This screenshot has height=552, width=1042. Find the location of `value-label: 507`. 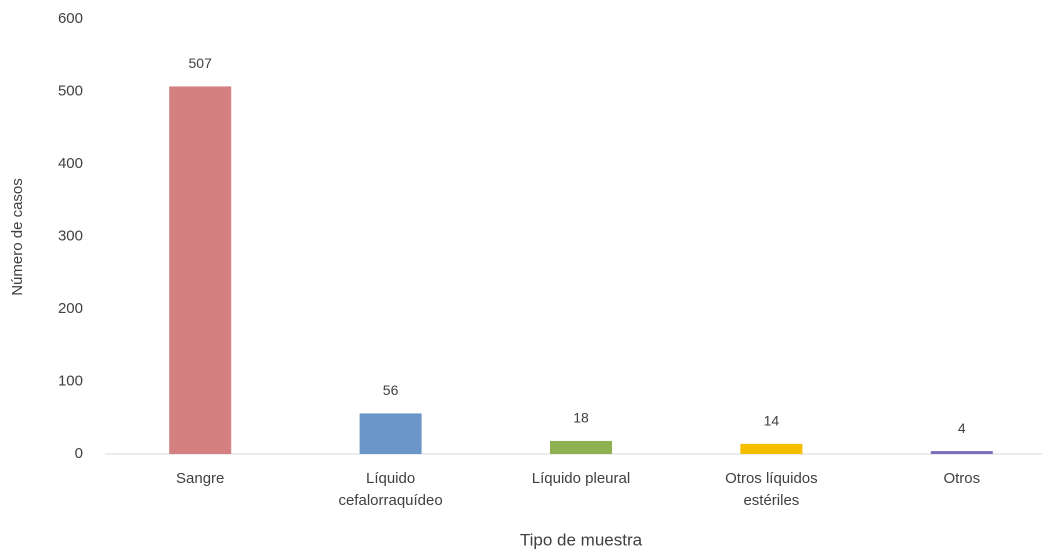

value-label: 507 is located at coordinates (201, 63).